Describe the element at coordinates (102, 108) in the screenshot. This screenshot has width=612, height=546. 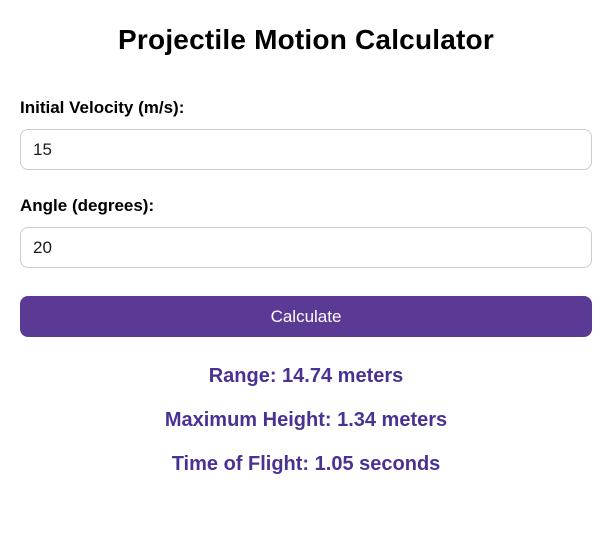
I see `velocity-label: Initial Velocity (m/s):` at that location.